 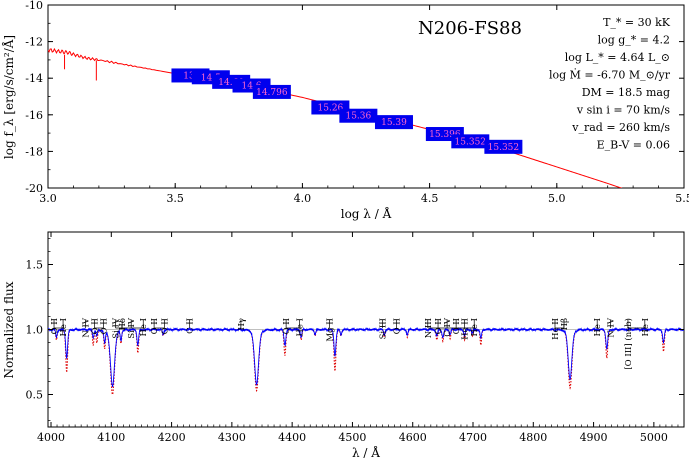 I want to click on line-id-label: Hβ, so click(x=565, y=324).